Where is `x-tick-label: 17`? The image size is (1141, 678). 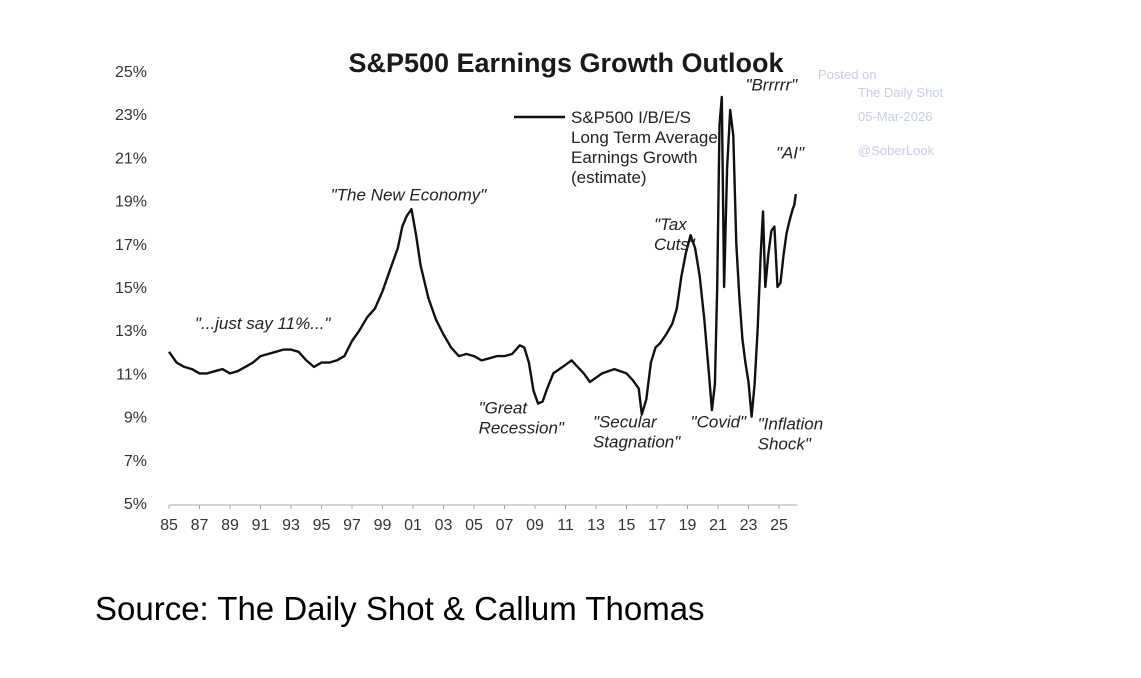 x-tick-label: 17 is located at coordinates (657, 525).